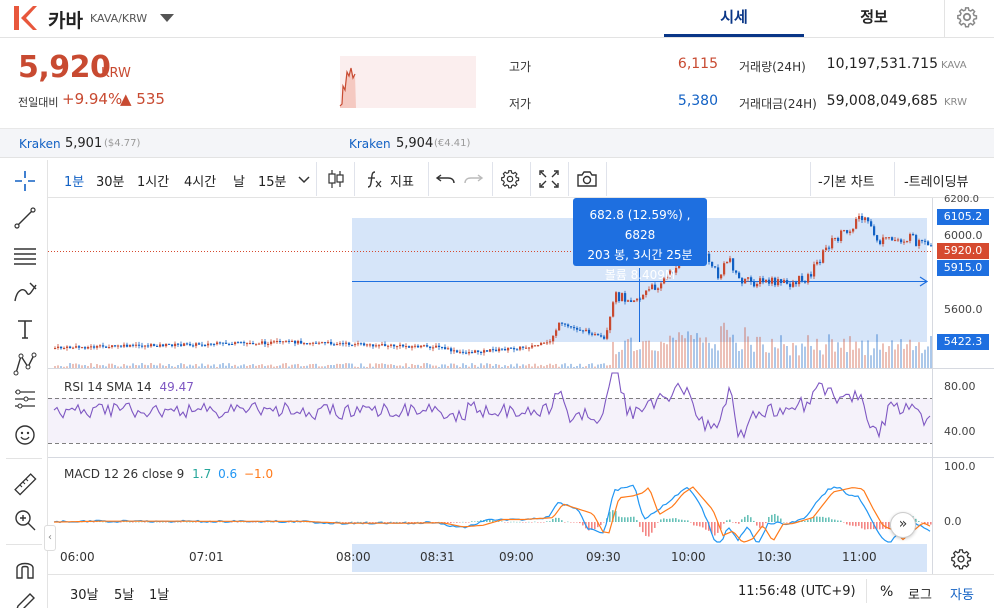  What do you see at coordinates (25, 181) in the screenshot?
I see `crosshair-icon` at bounding box center [25, 181].